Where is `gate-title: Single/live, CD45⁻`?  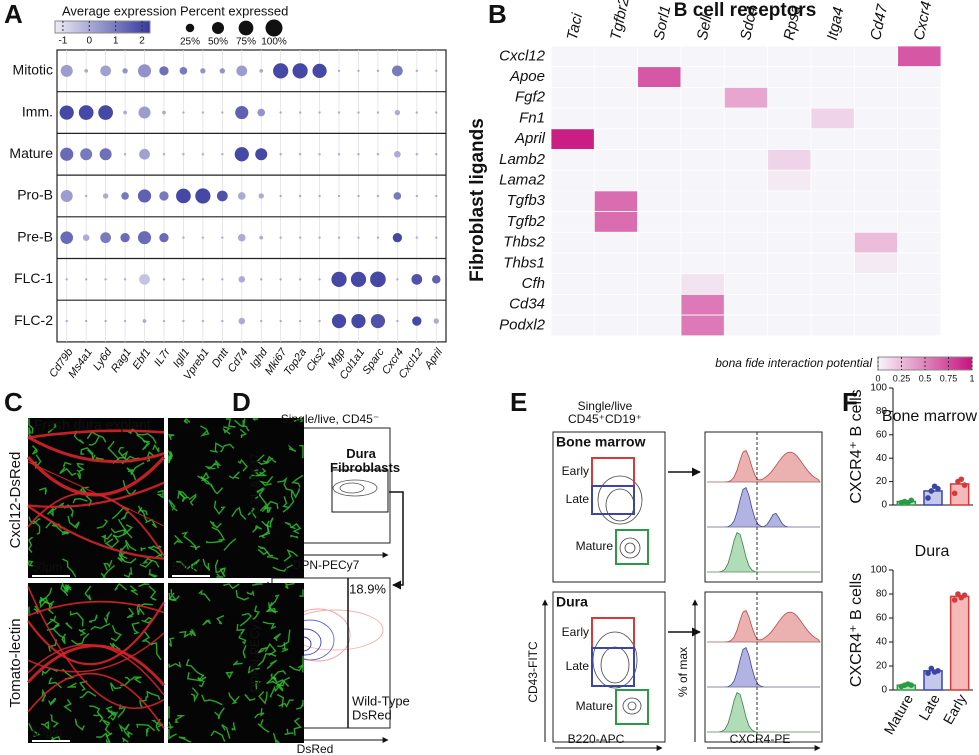 gate-title: Single/live, CD45⁻ is located at coordinates (330, 419).